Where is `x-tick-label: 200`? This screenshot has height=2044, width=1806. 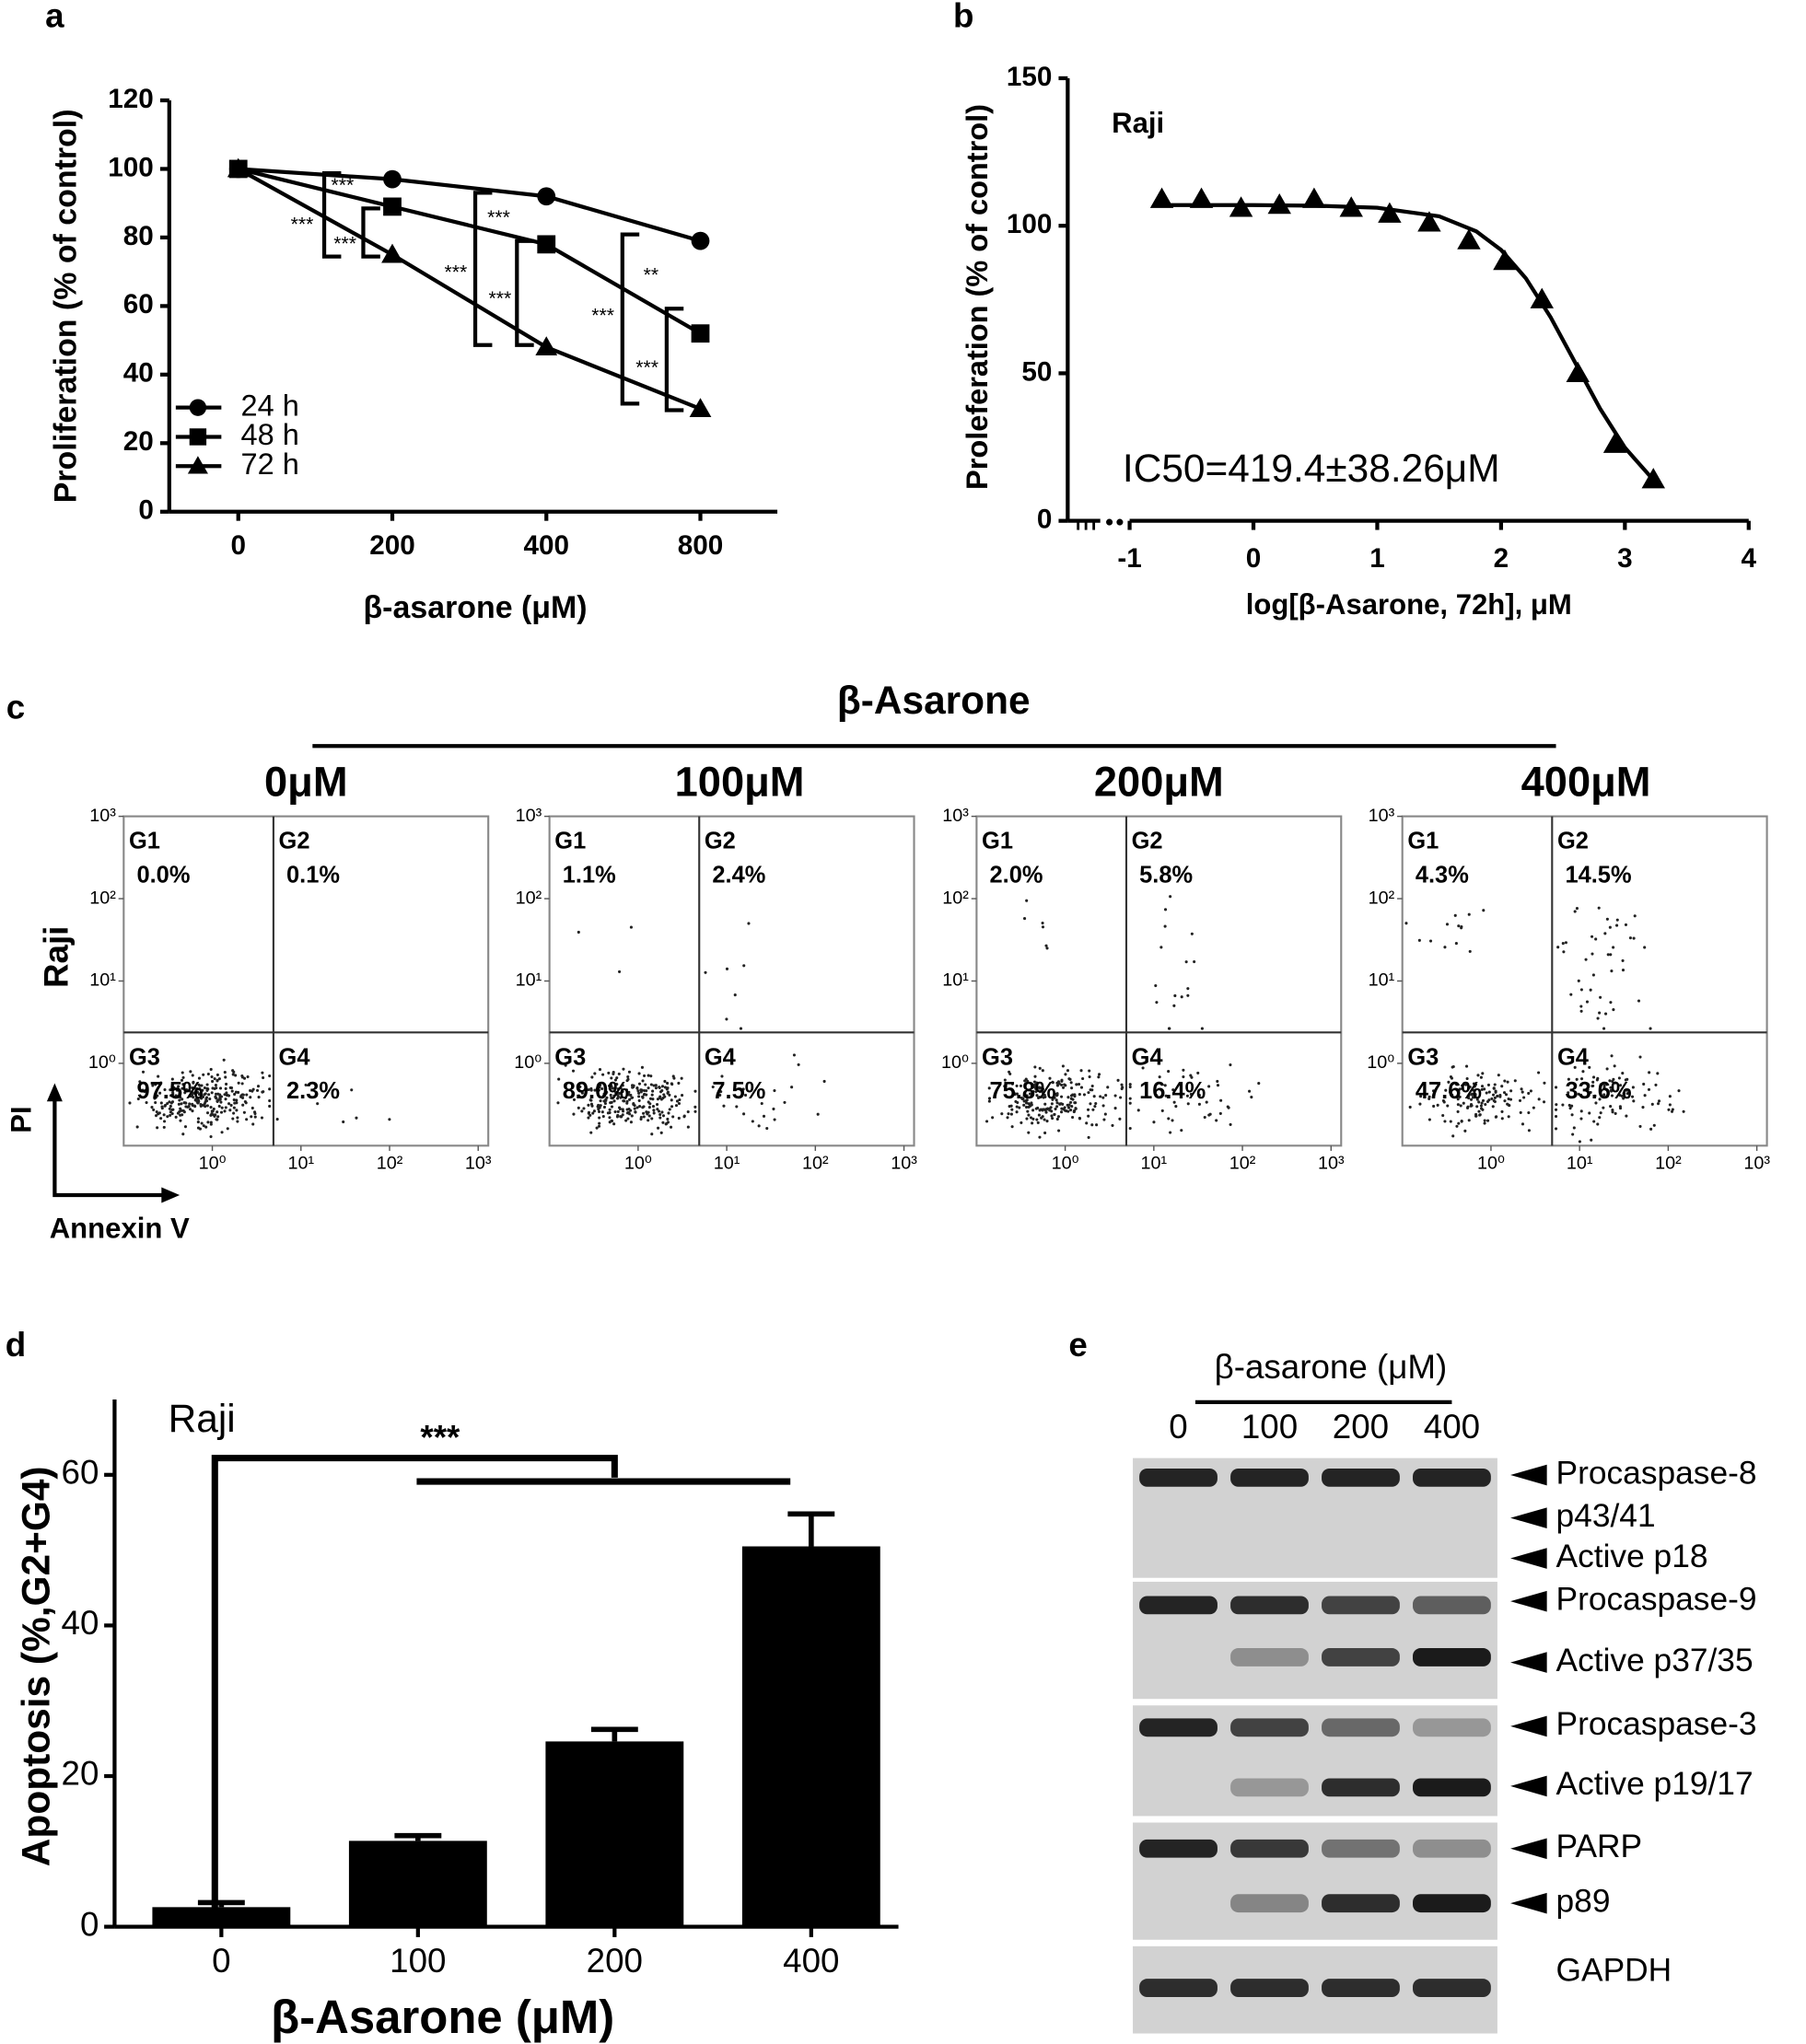
x-tick-label: 200 is located at coordinates (392, 545).